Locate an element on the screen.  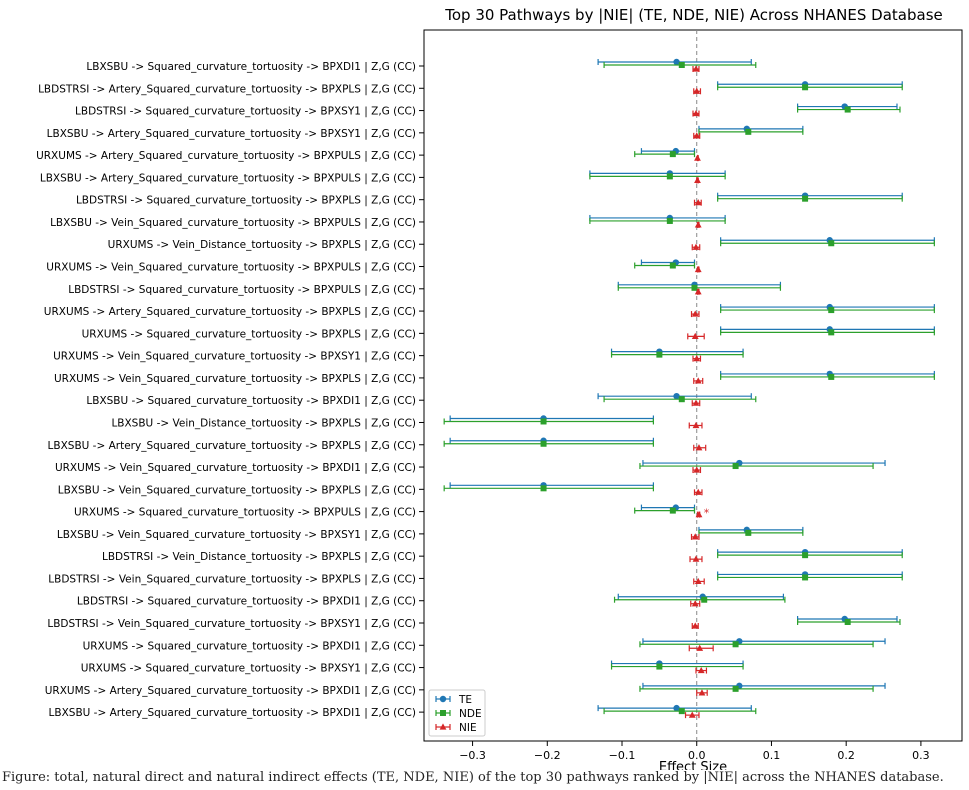
x-tick-label: −0.2 is located at coordinates (547, 755).